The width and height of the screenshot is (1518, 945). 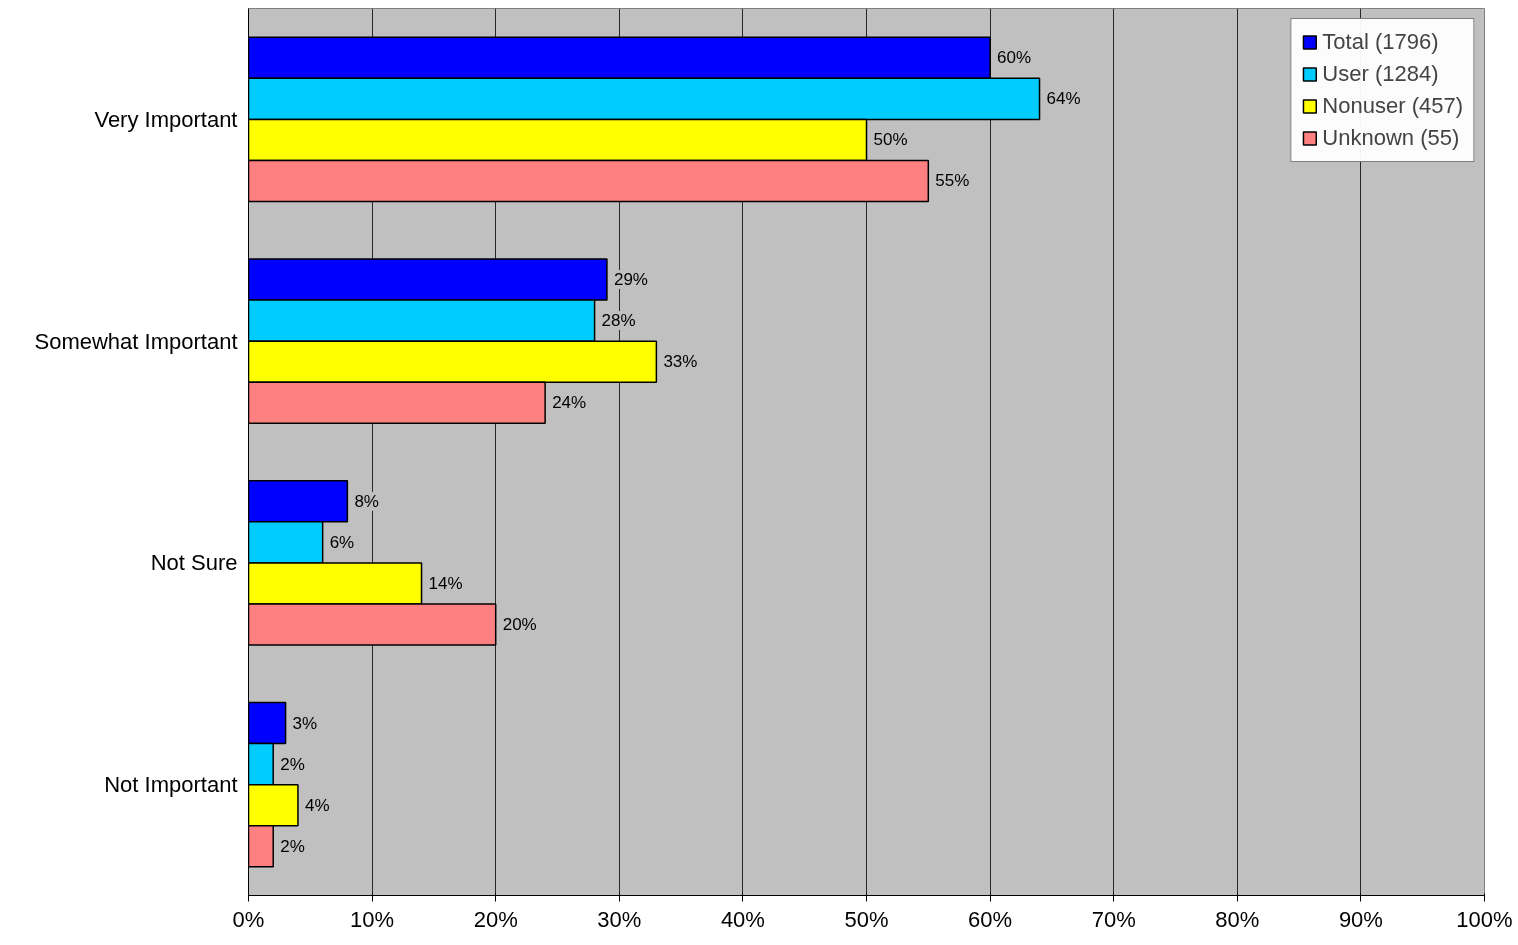 I want to click on data-label: 4%, so click(x=317, y=805).